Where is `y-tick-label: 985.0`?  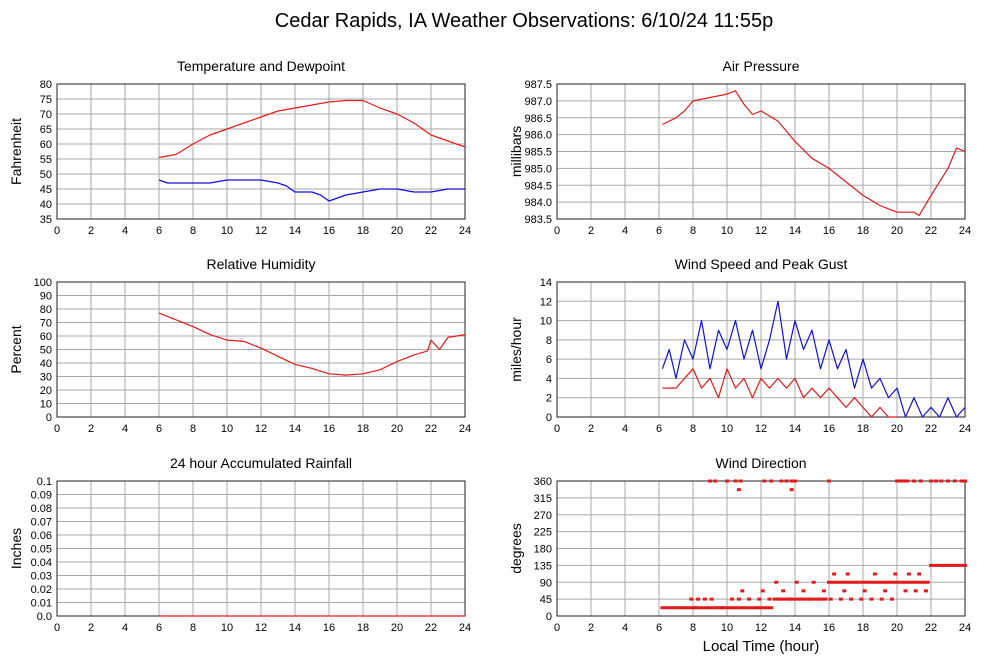
y-tick-label: 985.0 is located at coordinates (538, 169).